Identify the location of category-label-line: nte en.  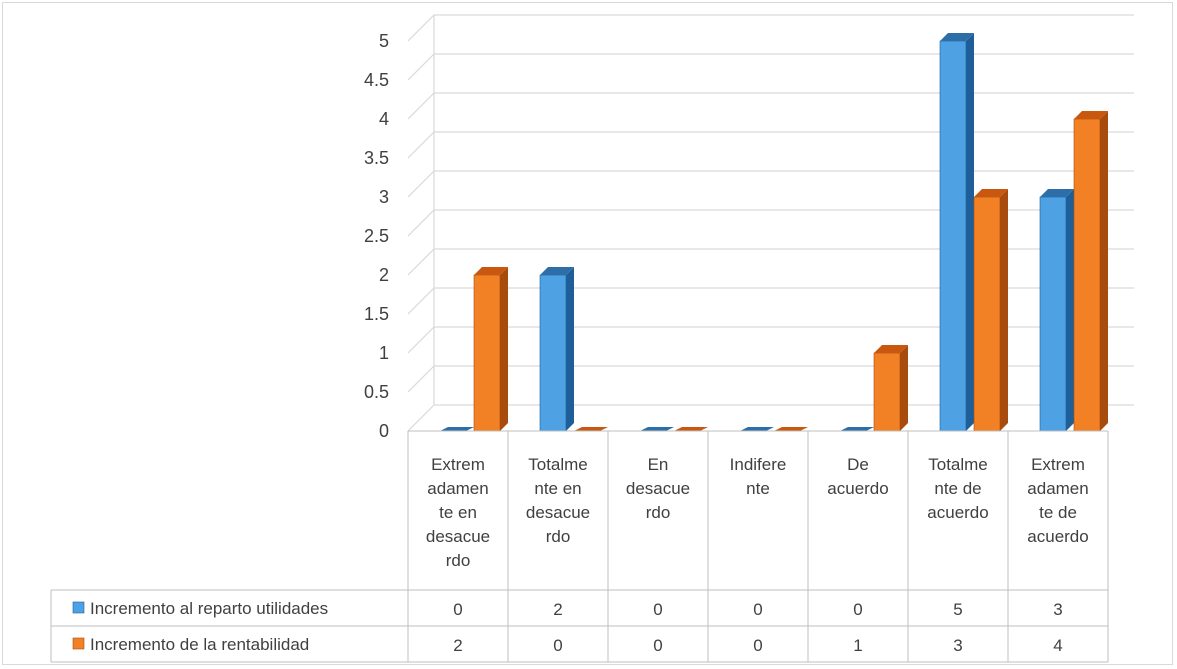
(557, 488).